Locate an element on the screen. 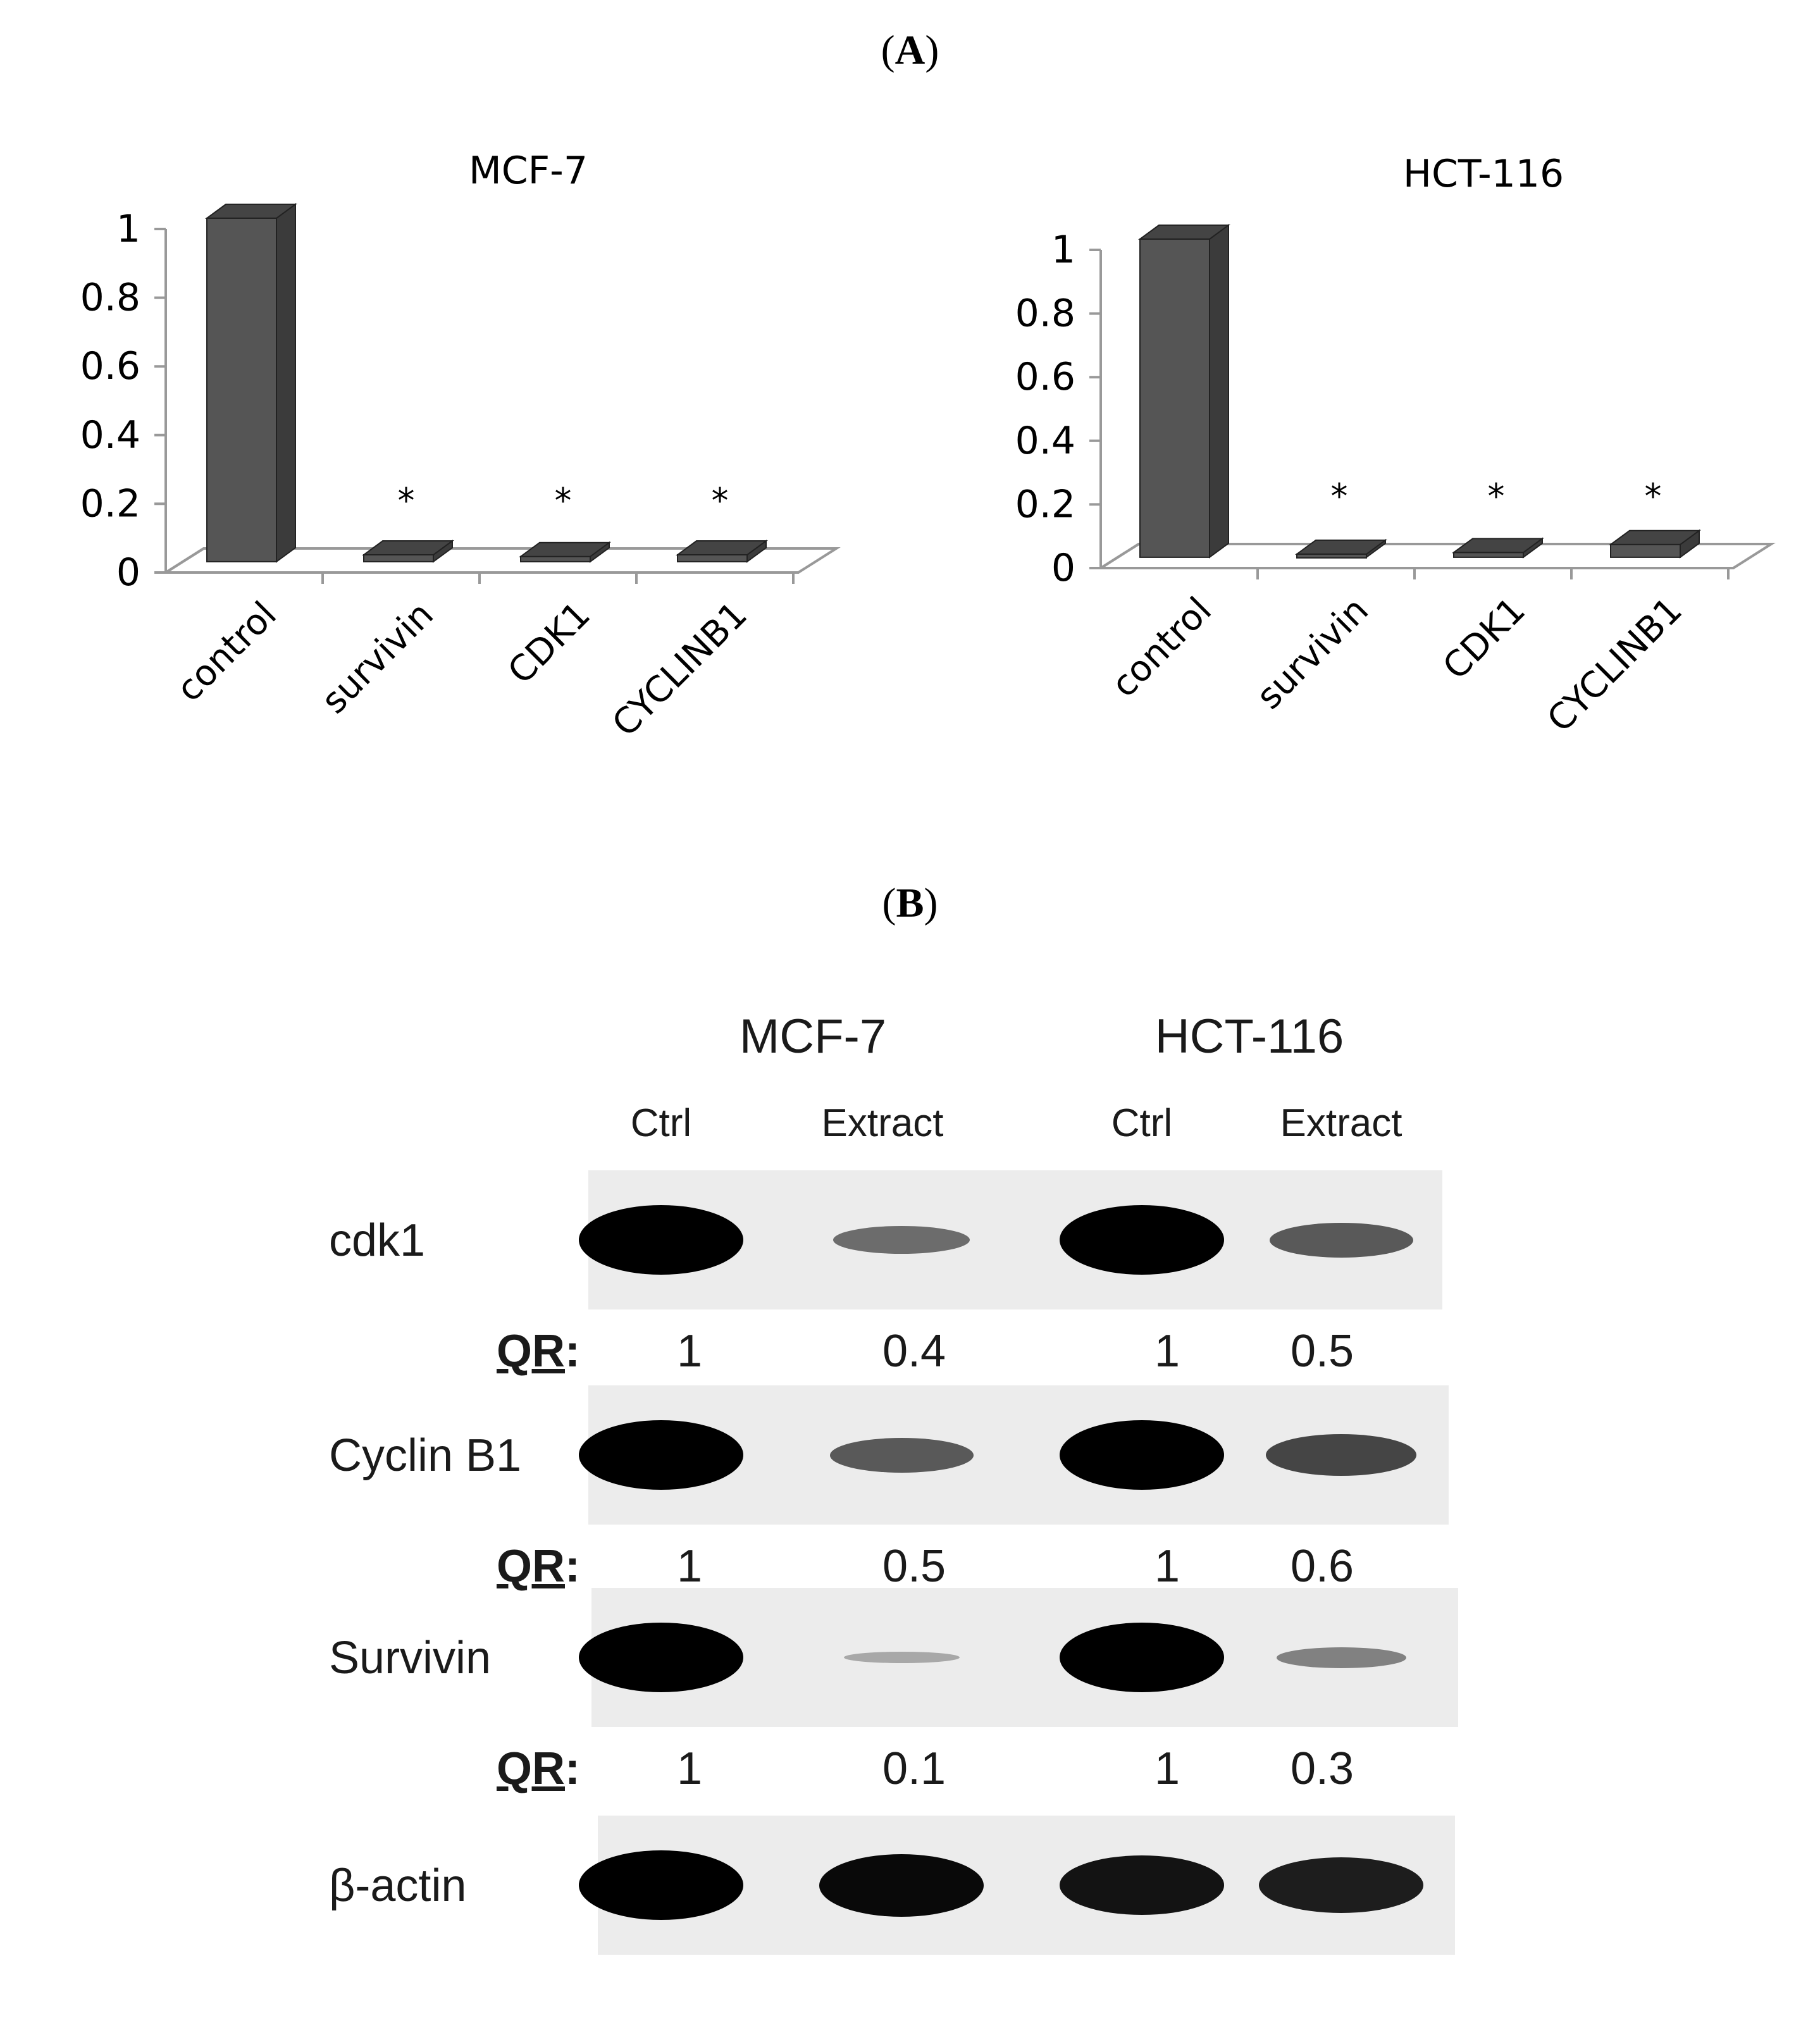  blot-row-label: cdk1 is located at coordinates (377, 1240).